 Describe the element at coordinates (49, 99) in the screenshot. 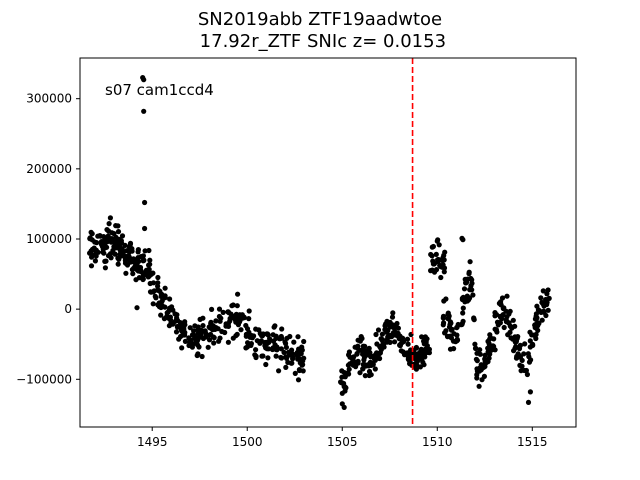

I see `y-tick-label: 300000` at that location.